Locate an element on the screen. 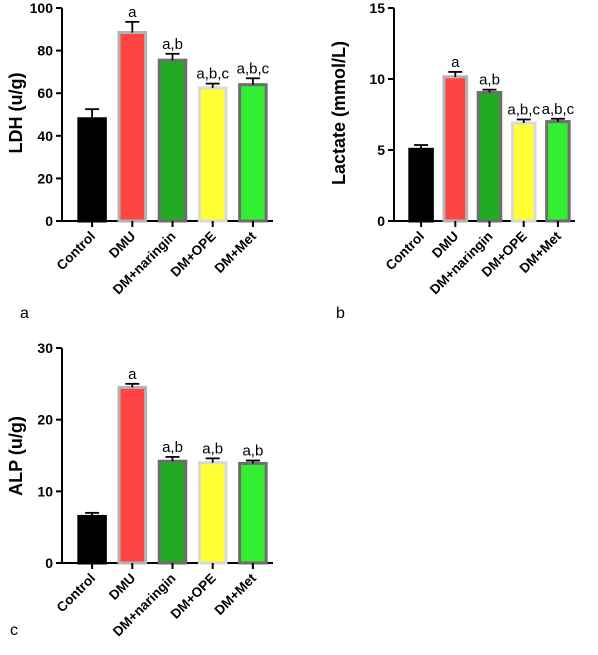 The image size is (598, 655). panel-label: a is located at coordinates (24, 313).